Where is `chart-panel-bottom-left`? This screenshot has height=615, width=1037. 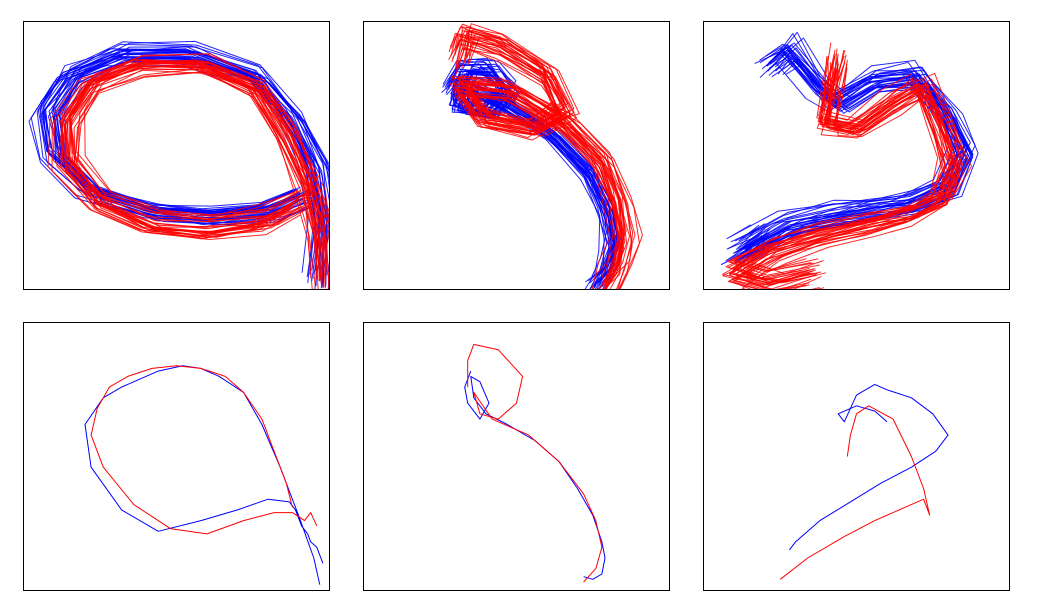
chart-panel-bottom-left is located at coordinates (176, 456).